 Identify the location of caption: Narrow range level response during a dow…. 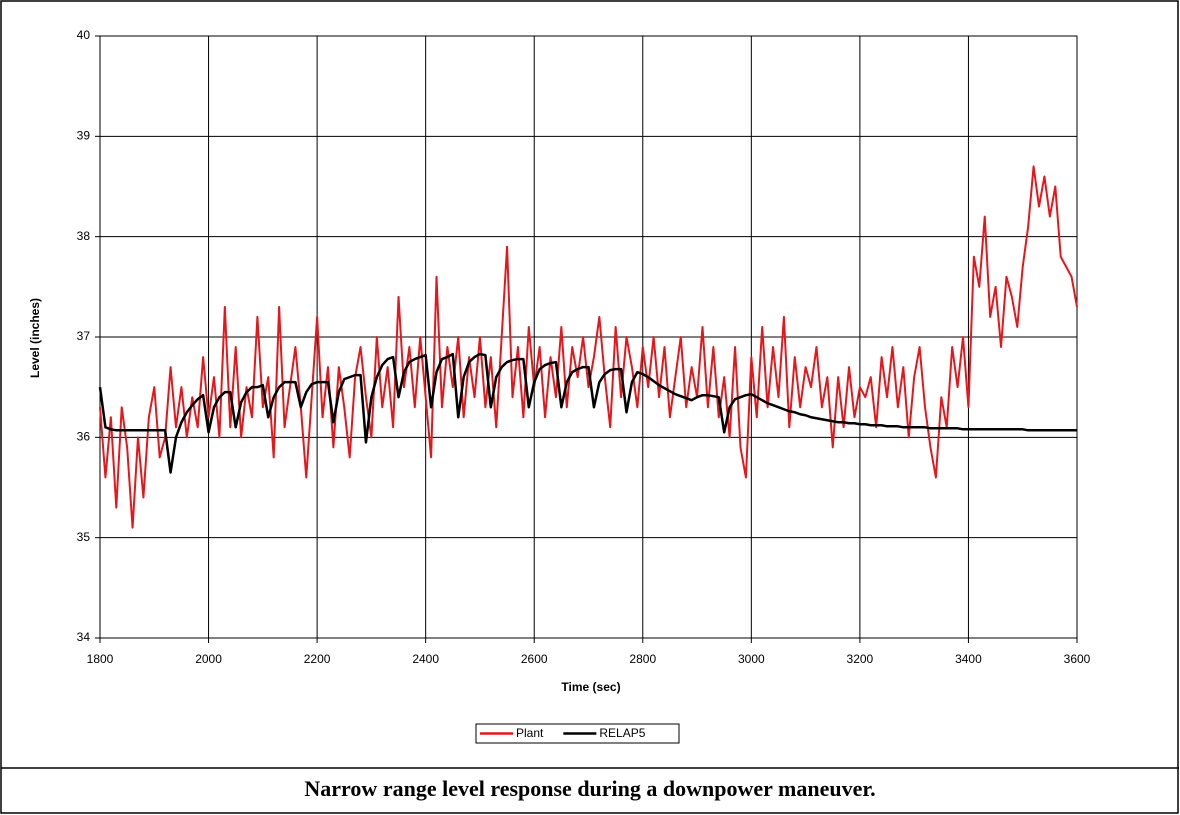
(589, 788).